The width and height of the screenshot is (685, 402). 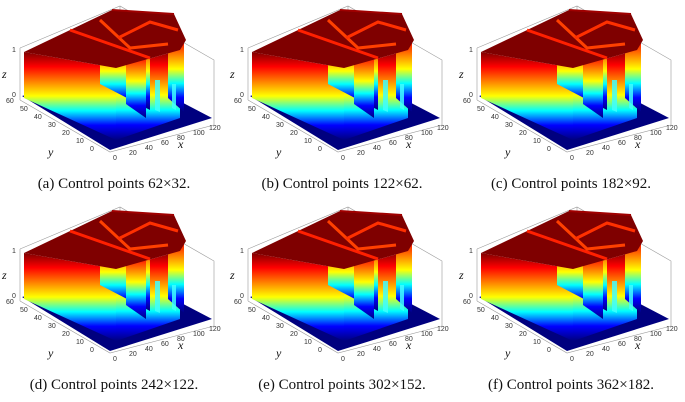 I want to click on panel-caption: (b) Control points 122×62., so click(x=342, y=184).